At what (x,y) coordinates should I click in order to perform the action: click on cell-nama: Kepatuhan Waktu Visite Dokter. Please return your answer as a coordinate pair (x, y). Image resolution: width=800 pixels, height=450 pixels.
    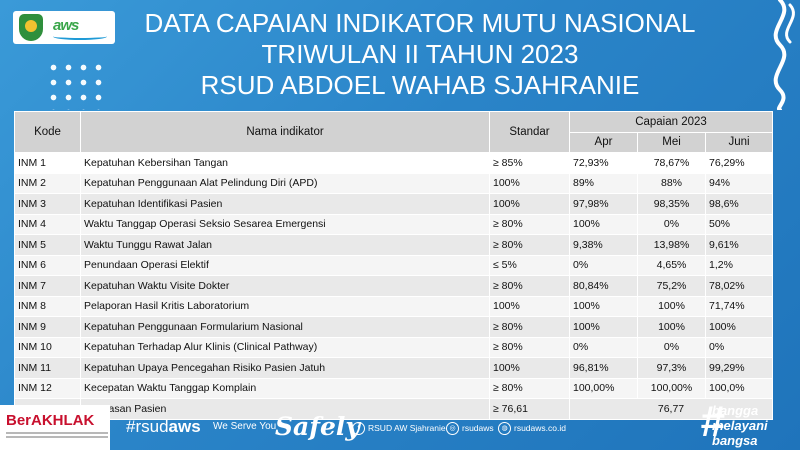
    Looking at the image, I should click on (285, 286).